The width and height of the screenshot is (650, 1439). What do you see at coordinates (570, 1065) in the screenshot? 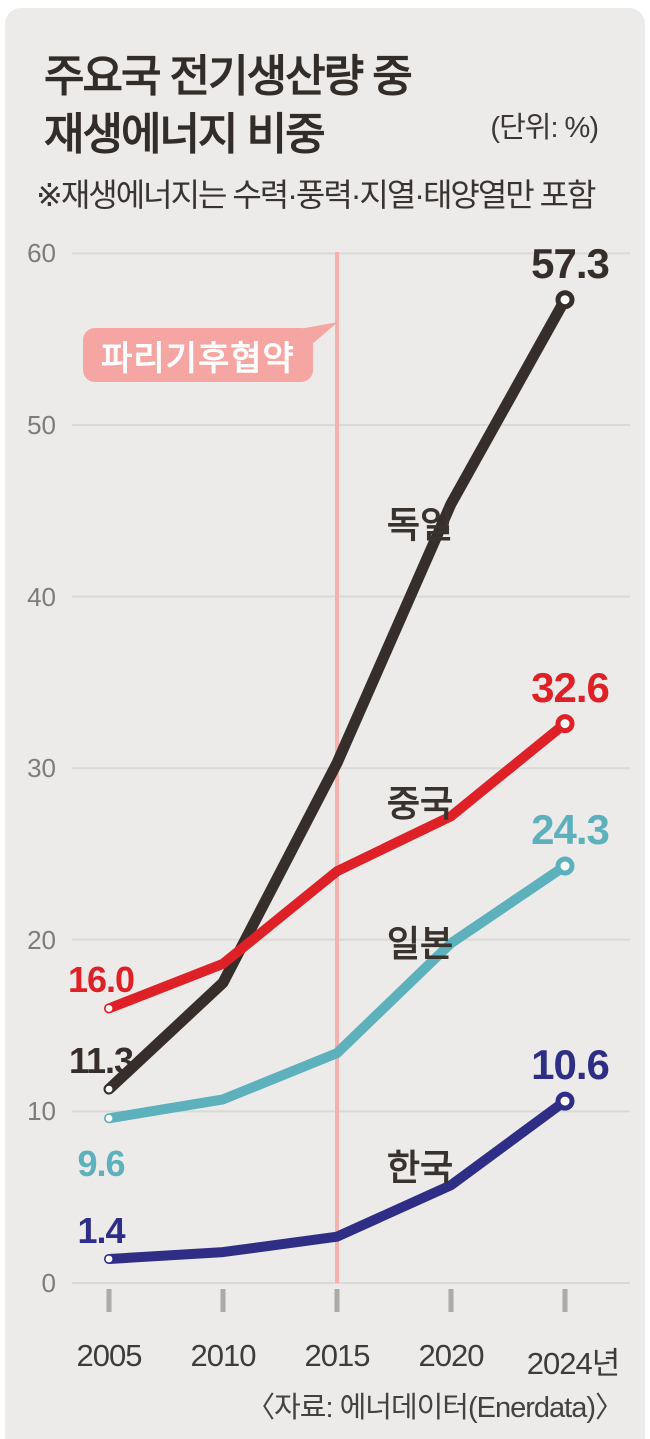
I see `series-end-value: 10.6` at bounding box center [570, 1065].